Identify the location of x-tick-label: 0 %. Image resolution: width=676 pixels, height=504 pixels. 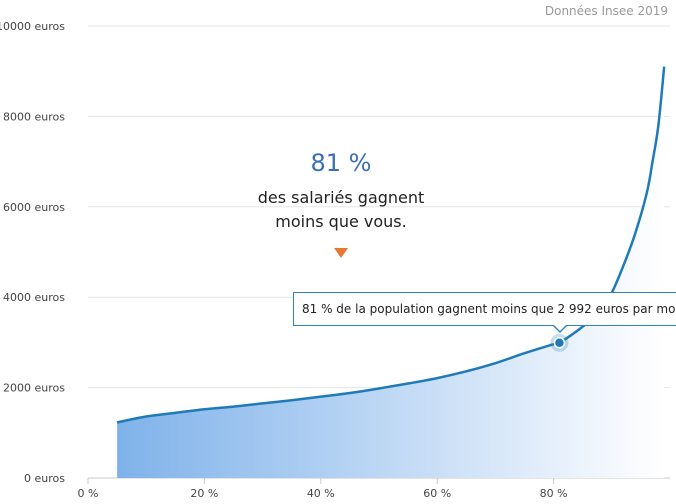
(88, 493).